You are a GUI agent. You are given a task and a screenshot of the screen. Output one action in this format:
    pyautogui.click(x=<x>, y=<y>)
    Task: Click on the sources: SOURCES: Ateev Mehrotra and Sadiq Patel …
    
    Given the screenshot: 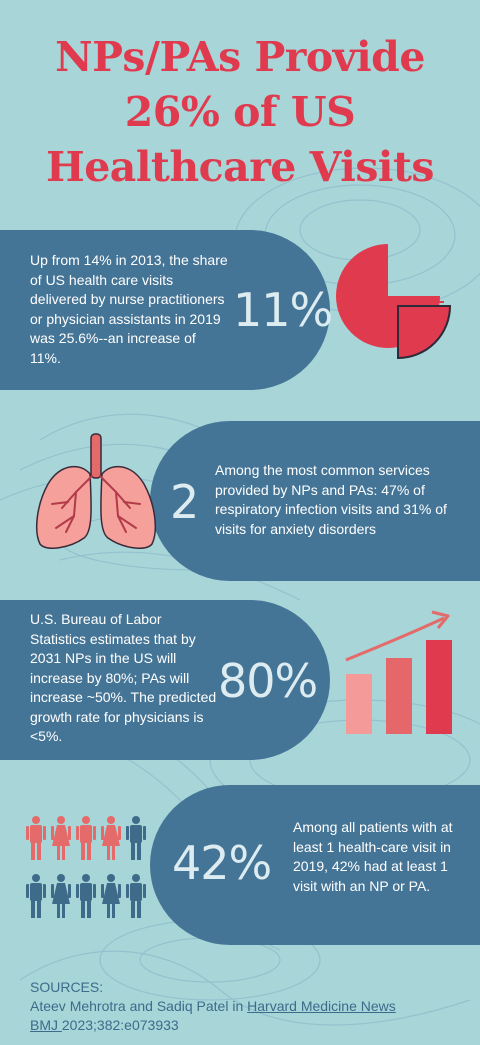 What is the action you would take?
    pyautogui.click(x=250, y=1006)
    